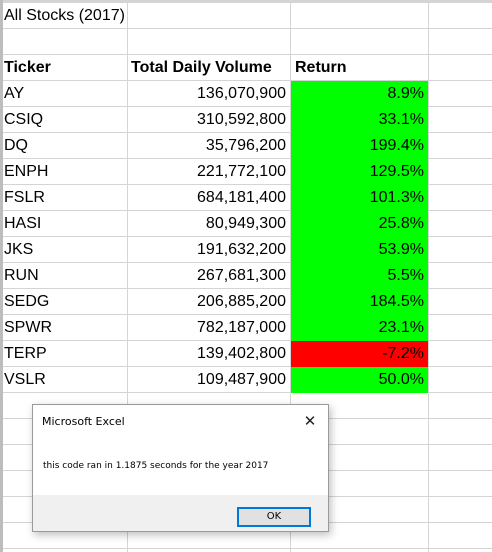  What do you see at coordinates (241, 249) in the screenshot?
I see `volume-cell: 191,632,200` at bounding box center [241, 249].